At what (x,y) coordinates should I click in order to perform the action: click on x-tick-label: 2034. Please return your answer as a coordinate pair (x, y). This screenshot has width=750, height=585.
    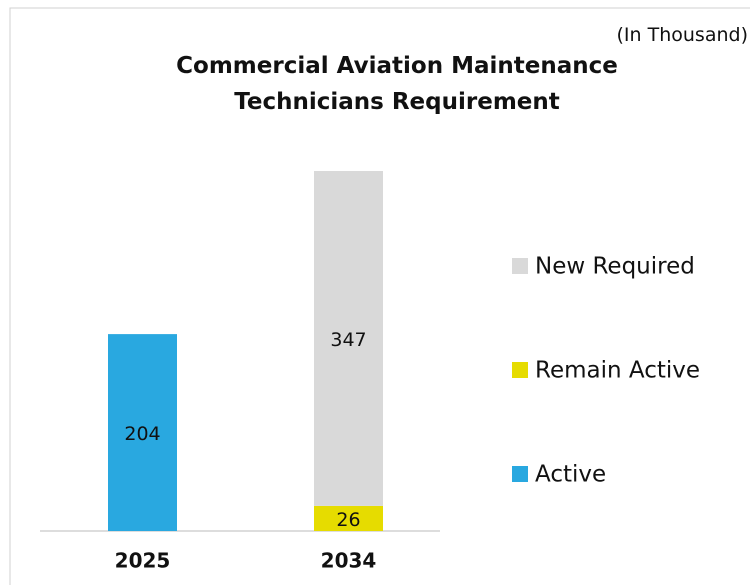
    Looking at the image, I should click on (349, 561).